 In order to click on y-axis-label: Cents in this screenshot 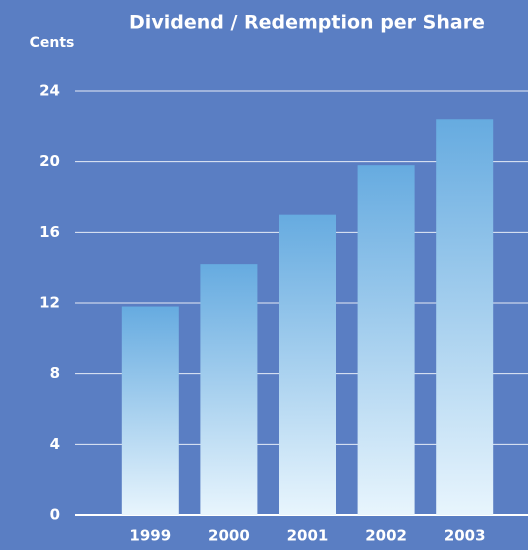, I will do `click(52, 43)`.